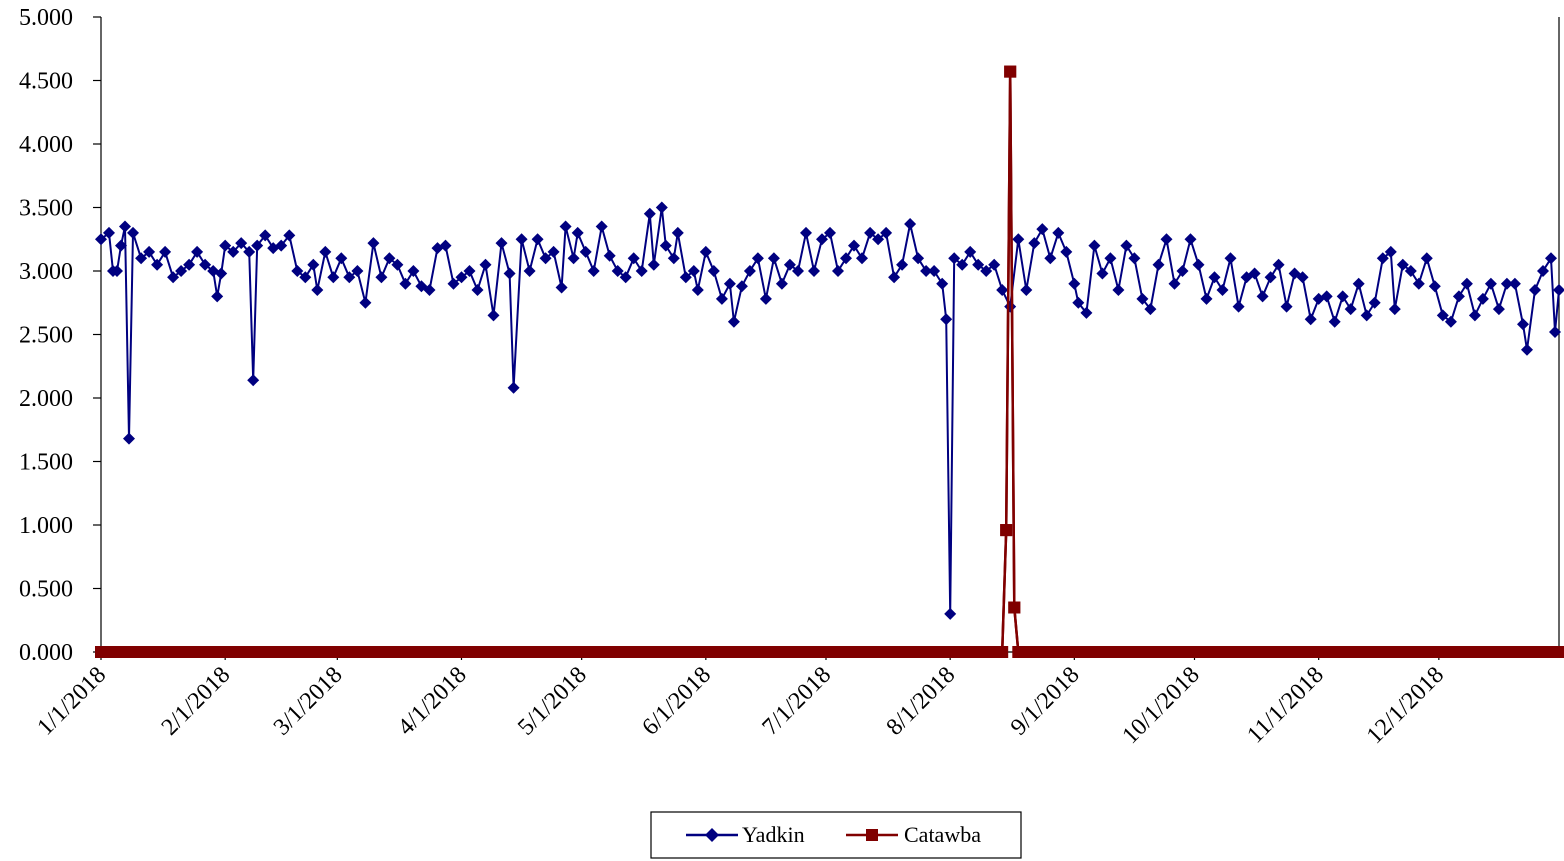 This screenshot has width=1564, height=861. Describe the element at coordinates (72, 701) in the screenshot. I see `x-tick-label: 1/1/2018` at that location.